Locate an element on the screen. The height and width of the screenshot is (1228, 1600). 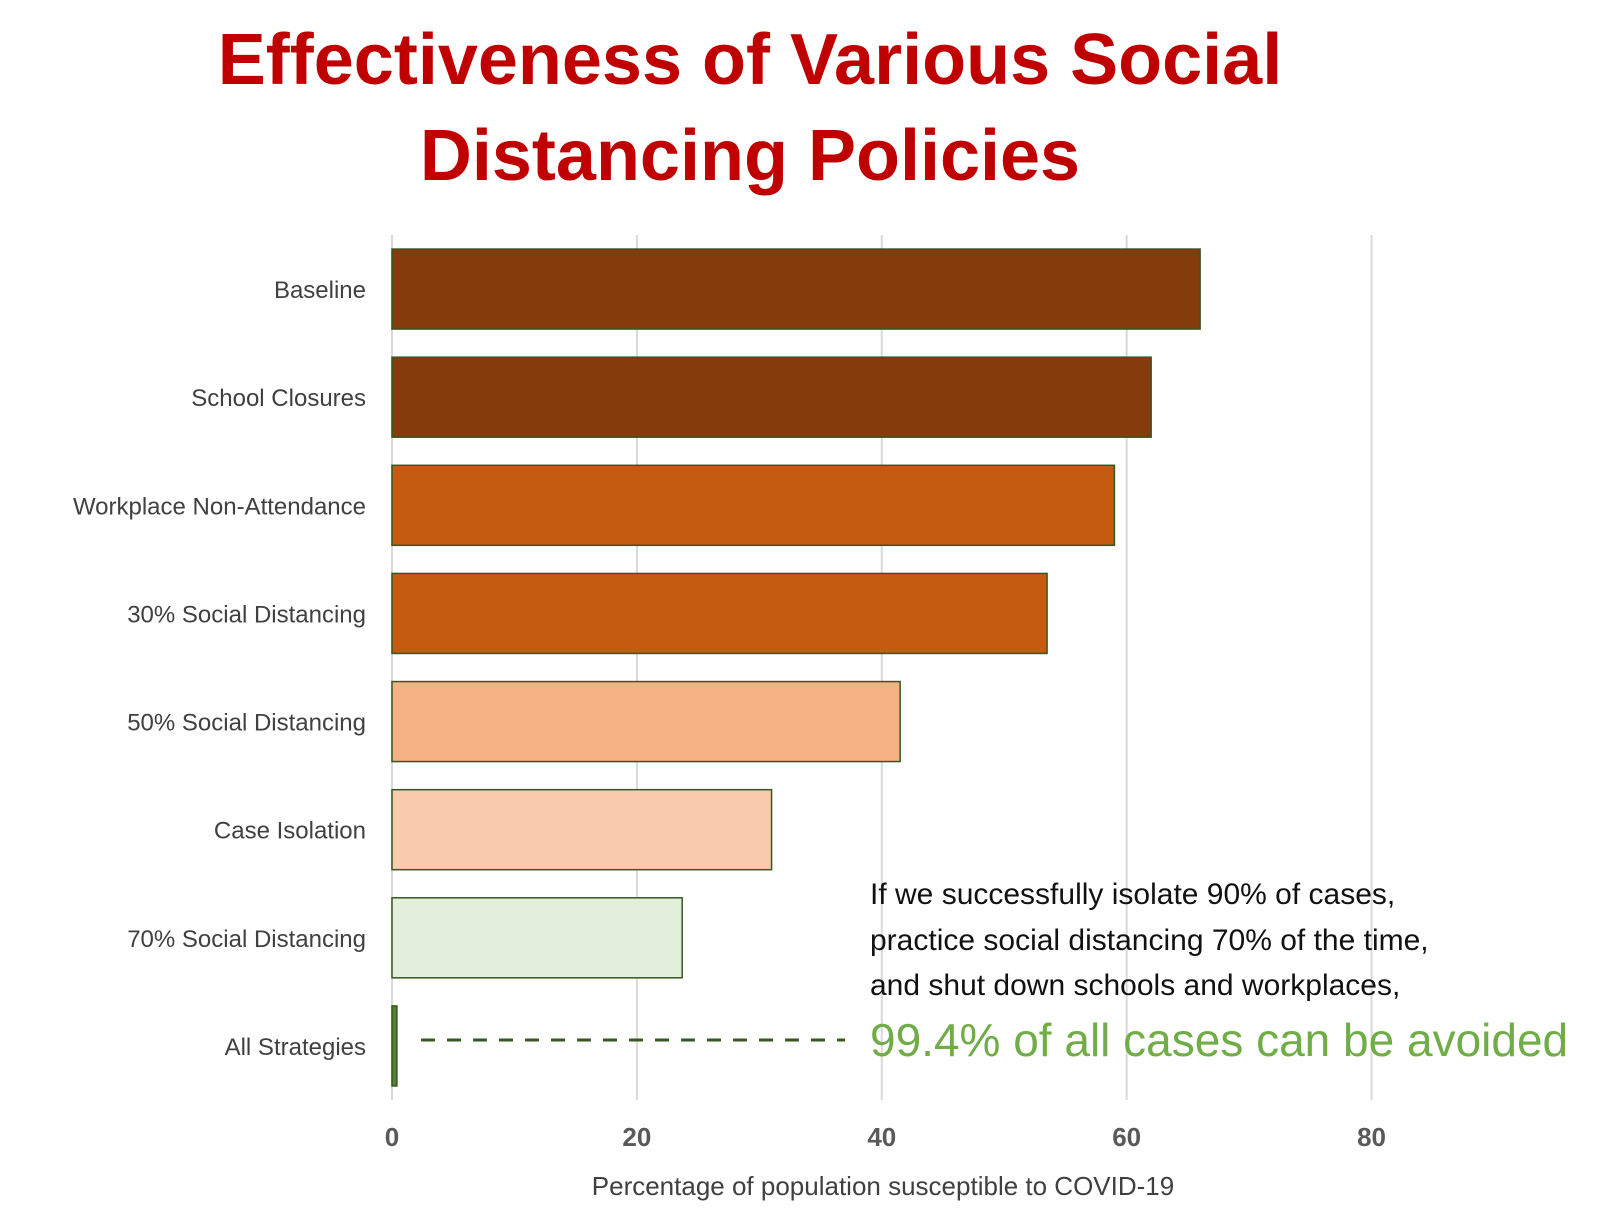
x-tick-label: 40 is located at coordinates (881, 1137).